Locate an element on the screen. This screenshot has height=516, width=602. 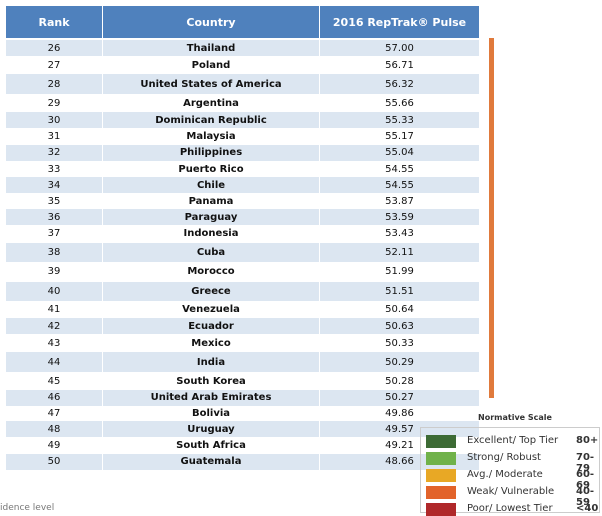
rank-cell: 35 is located at coordinates (54, 201).